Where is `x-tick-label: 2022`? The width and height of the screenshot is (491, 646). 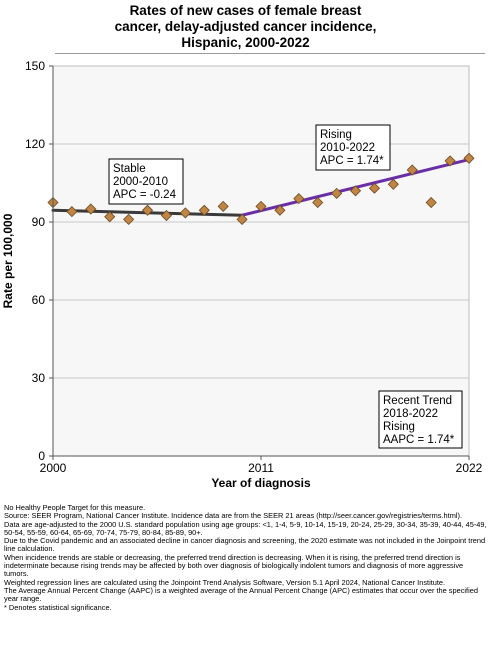 x-tick-label: 2022 is located at coordinates (469, 468).